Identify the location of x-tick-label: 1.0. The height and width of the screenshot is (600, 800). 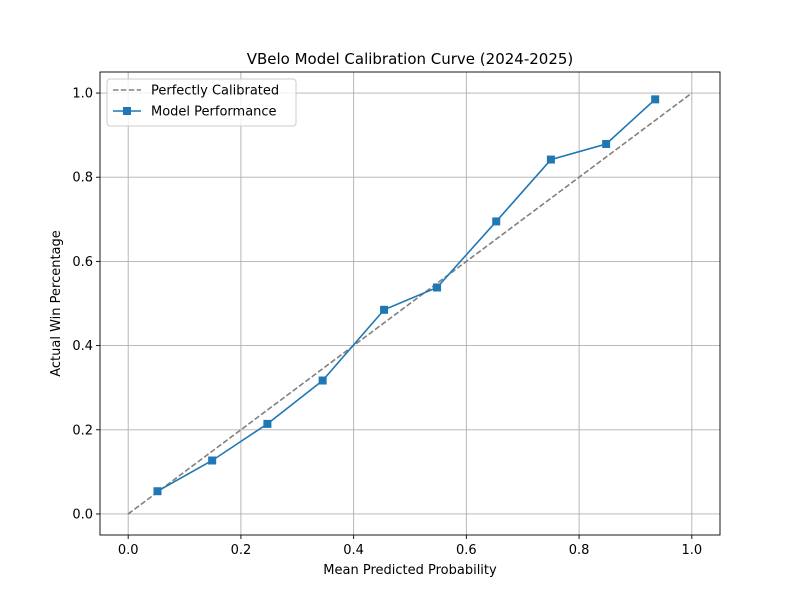
(691, 550).